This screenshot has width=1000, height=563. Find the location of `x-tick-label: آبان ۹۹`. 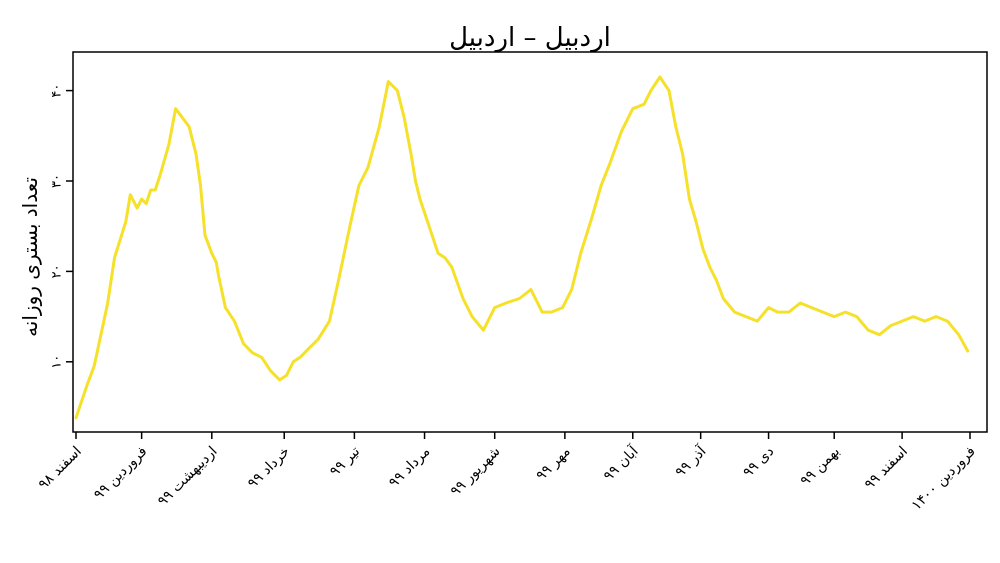

x-tick-label: آبان ۹۹ is located at coordinates (621, 463).